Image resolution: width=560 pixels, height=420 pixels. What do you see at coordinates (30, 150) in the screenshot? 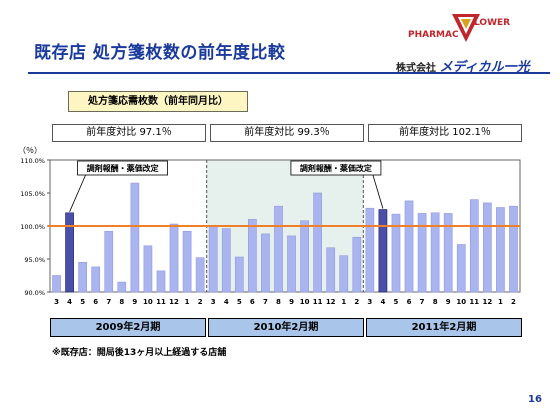
I see `y-axis-unit: （％）` at bounding box center [30, 150].